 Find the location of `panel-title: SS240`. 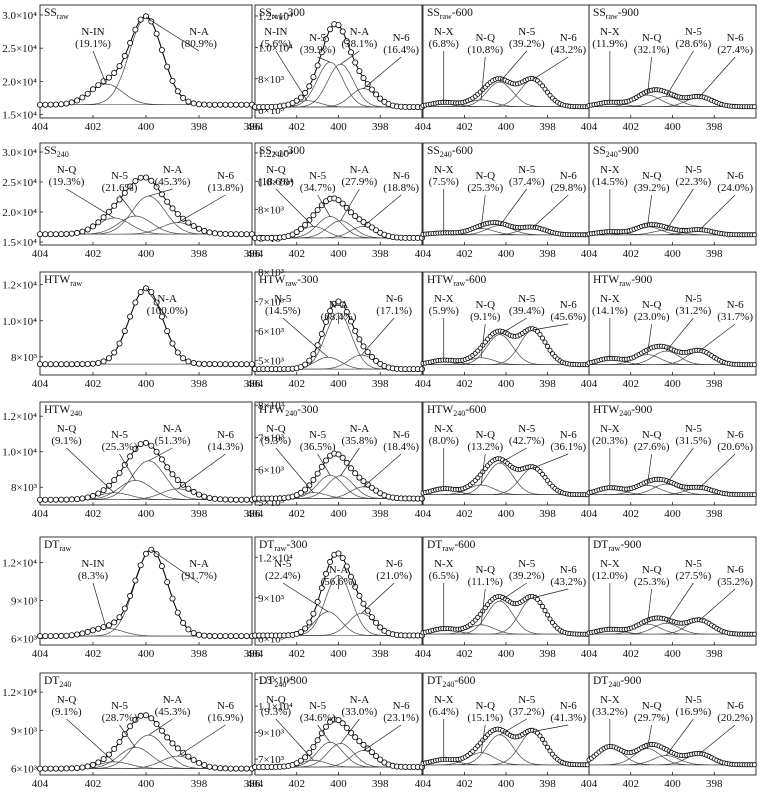

panel-title: SS240 is located at coordinates (56, 152).